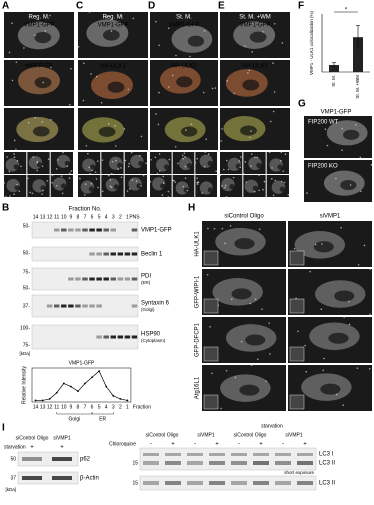 The width and height of the screenshot is (374, 505). I want to click on group-label: ER, so click(102, 419).